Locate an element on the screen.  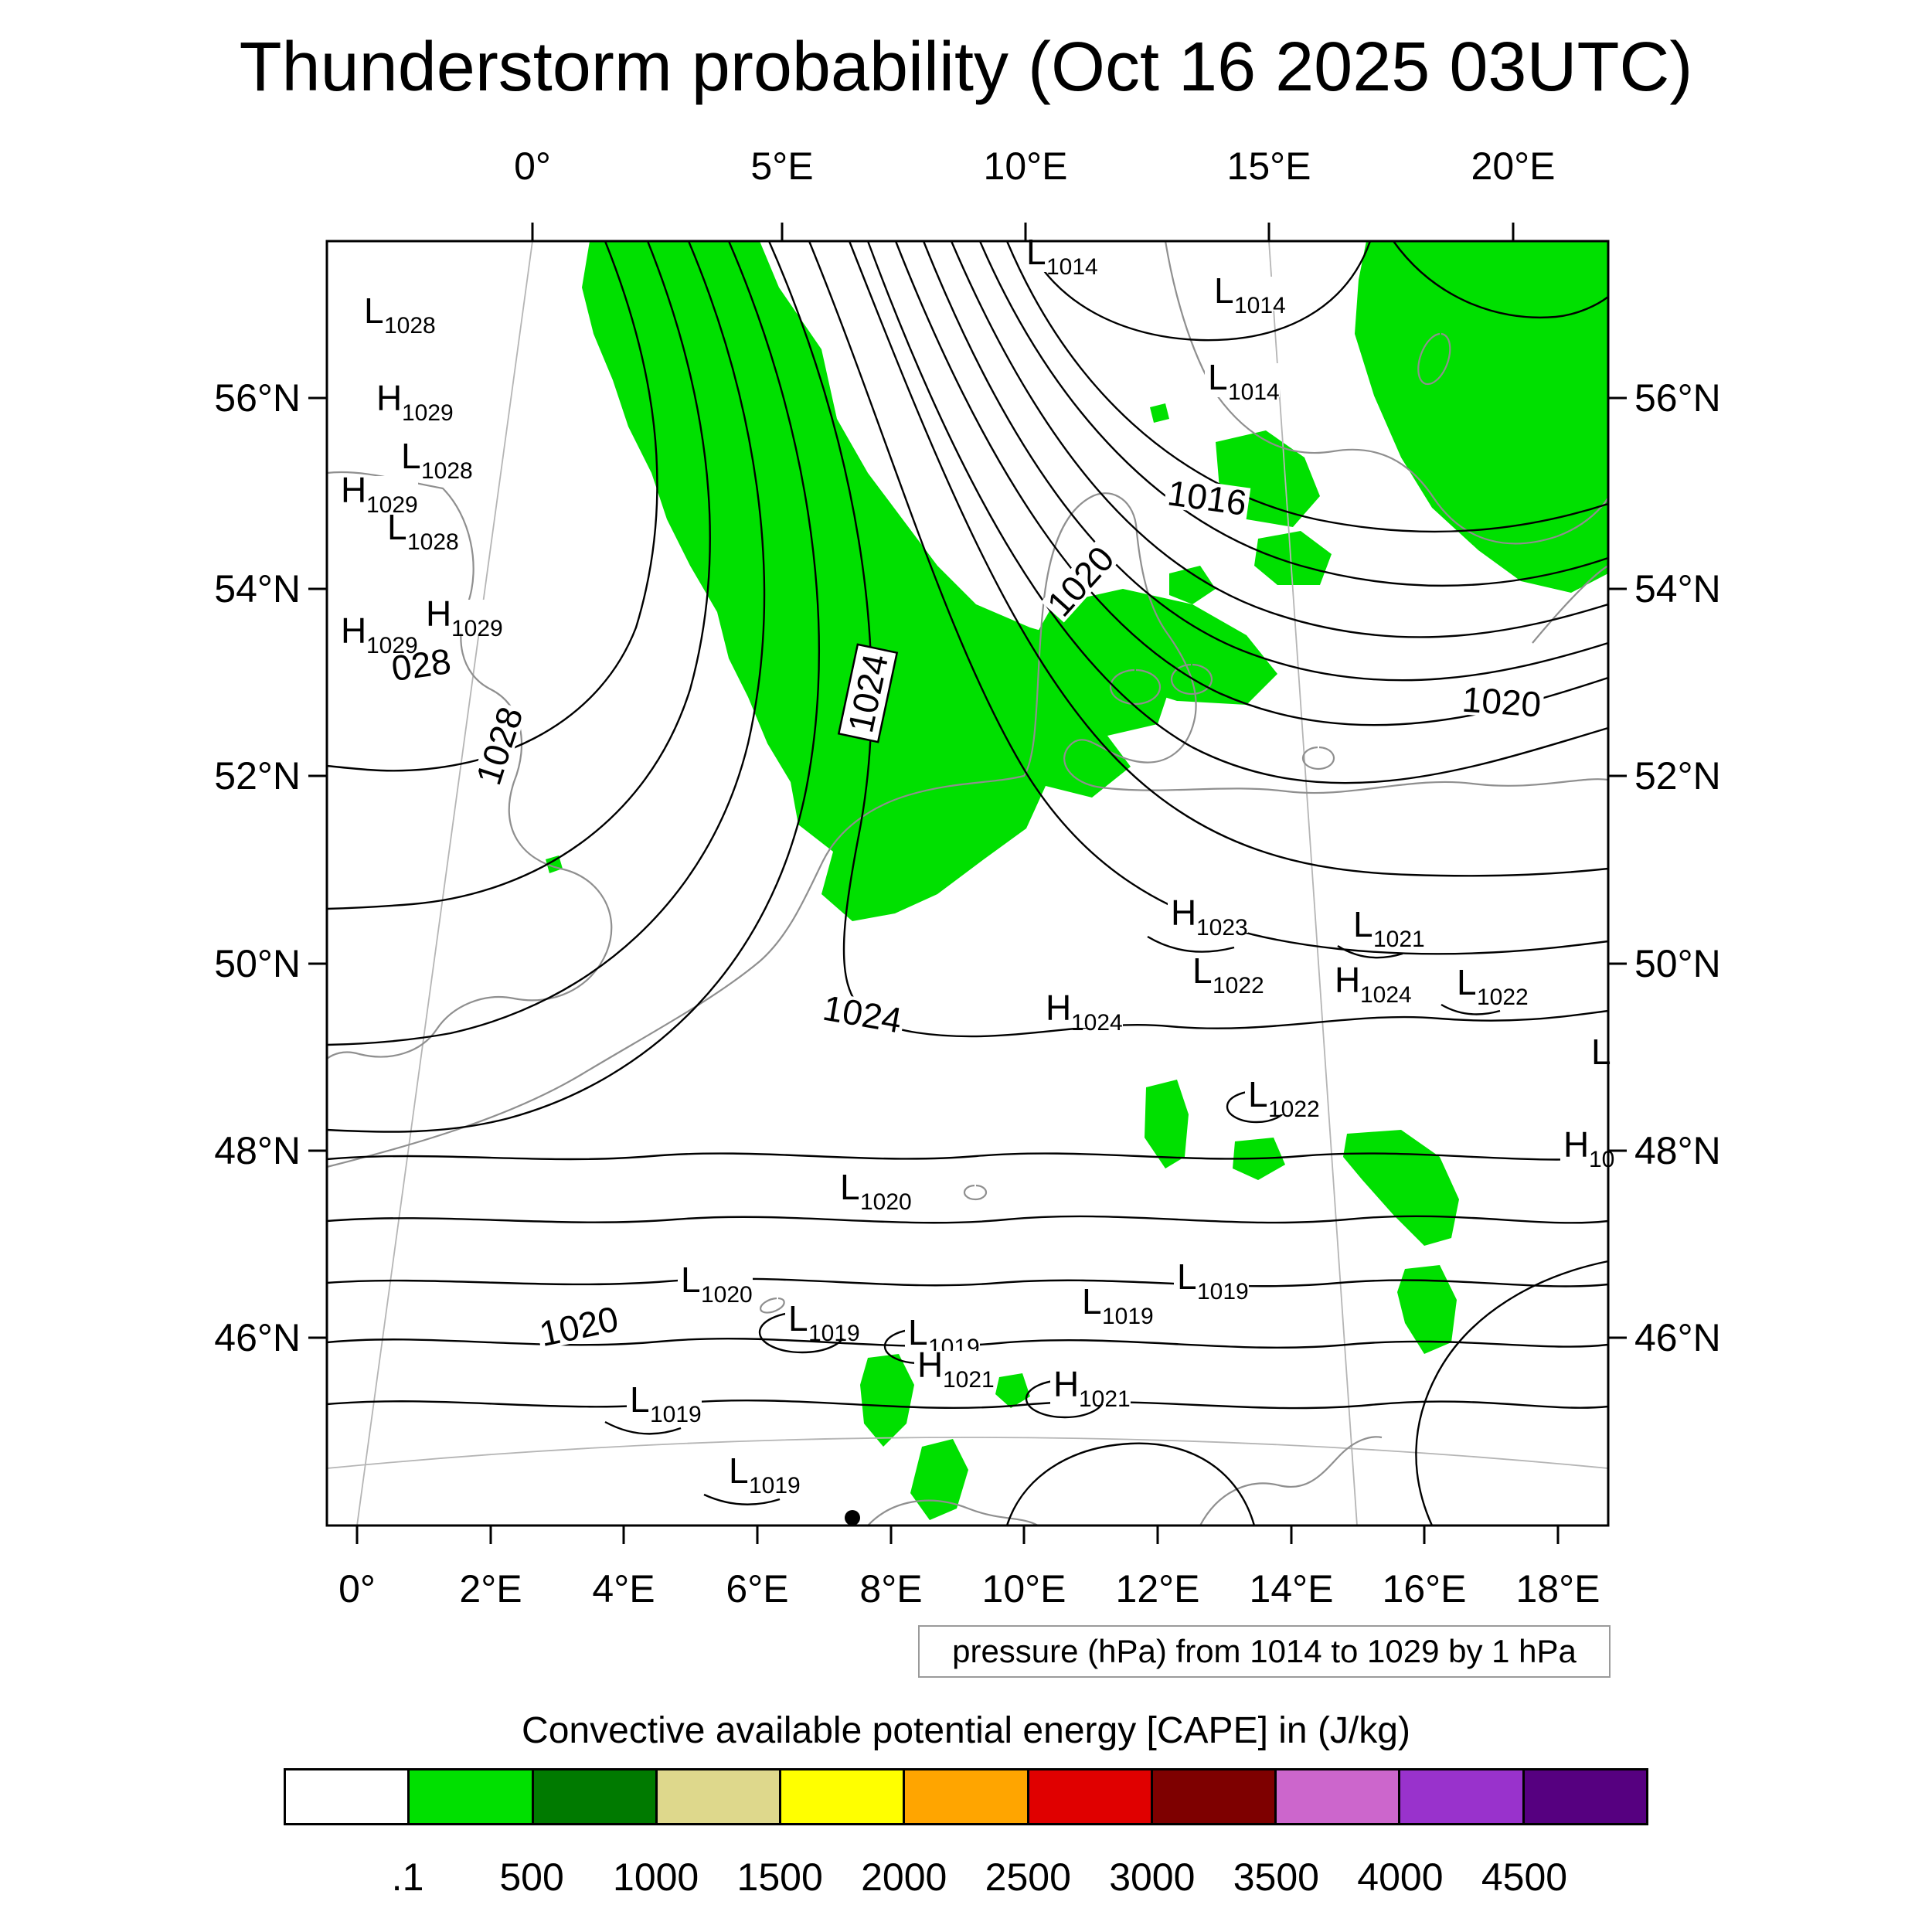
svg-text: 1014 is located at coordinates (1260, 305).